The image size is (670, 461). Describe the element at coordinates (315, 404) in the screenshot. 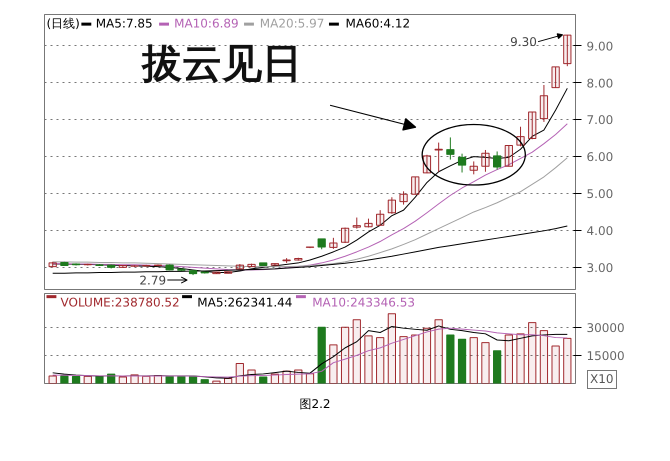

I see `caption: 图2.2` at that location.